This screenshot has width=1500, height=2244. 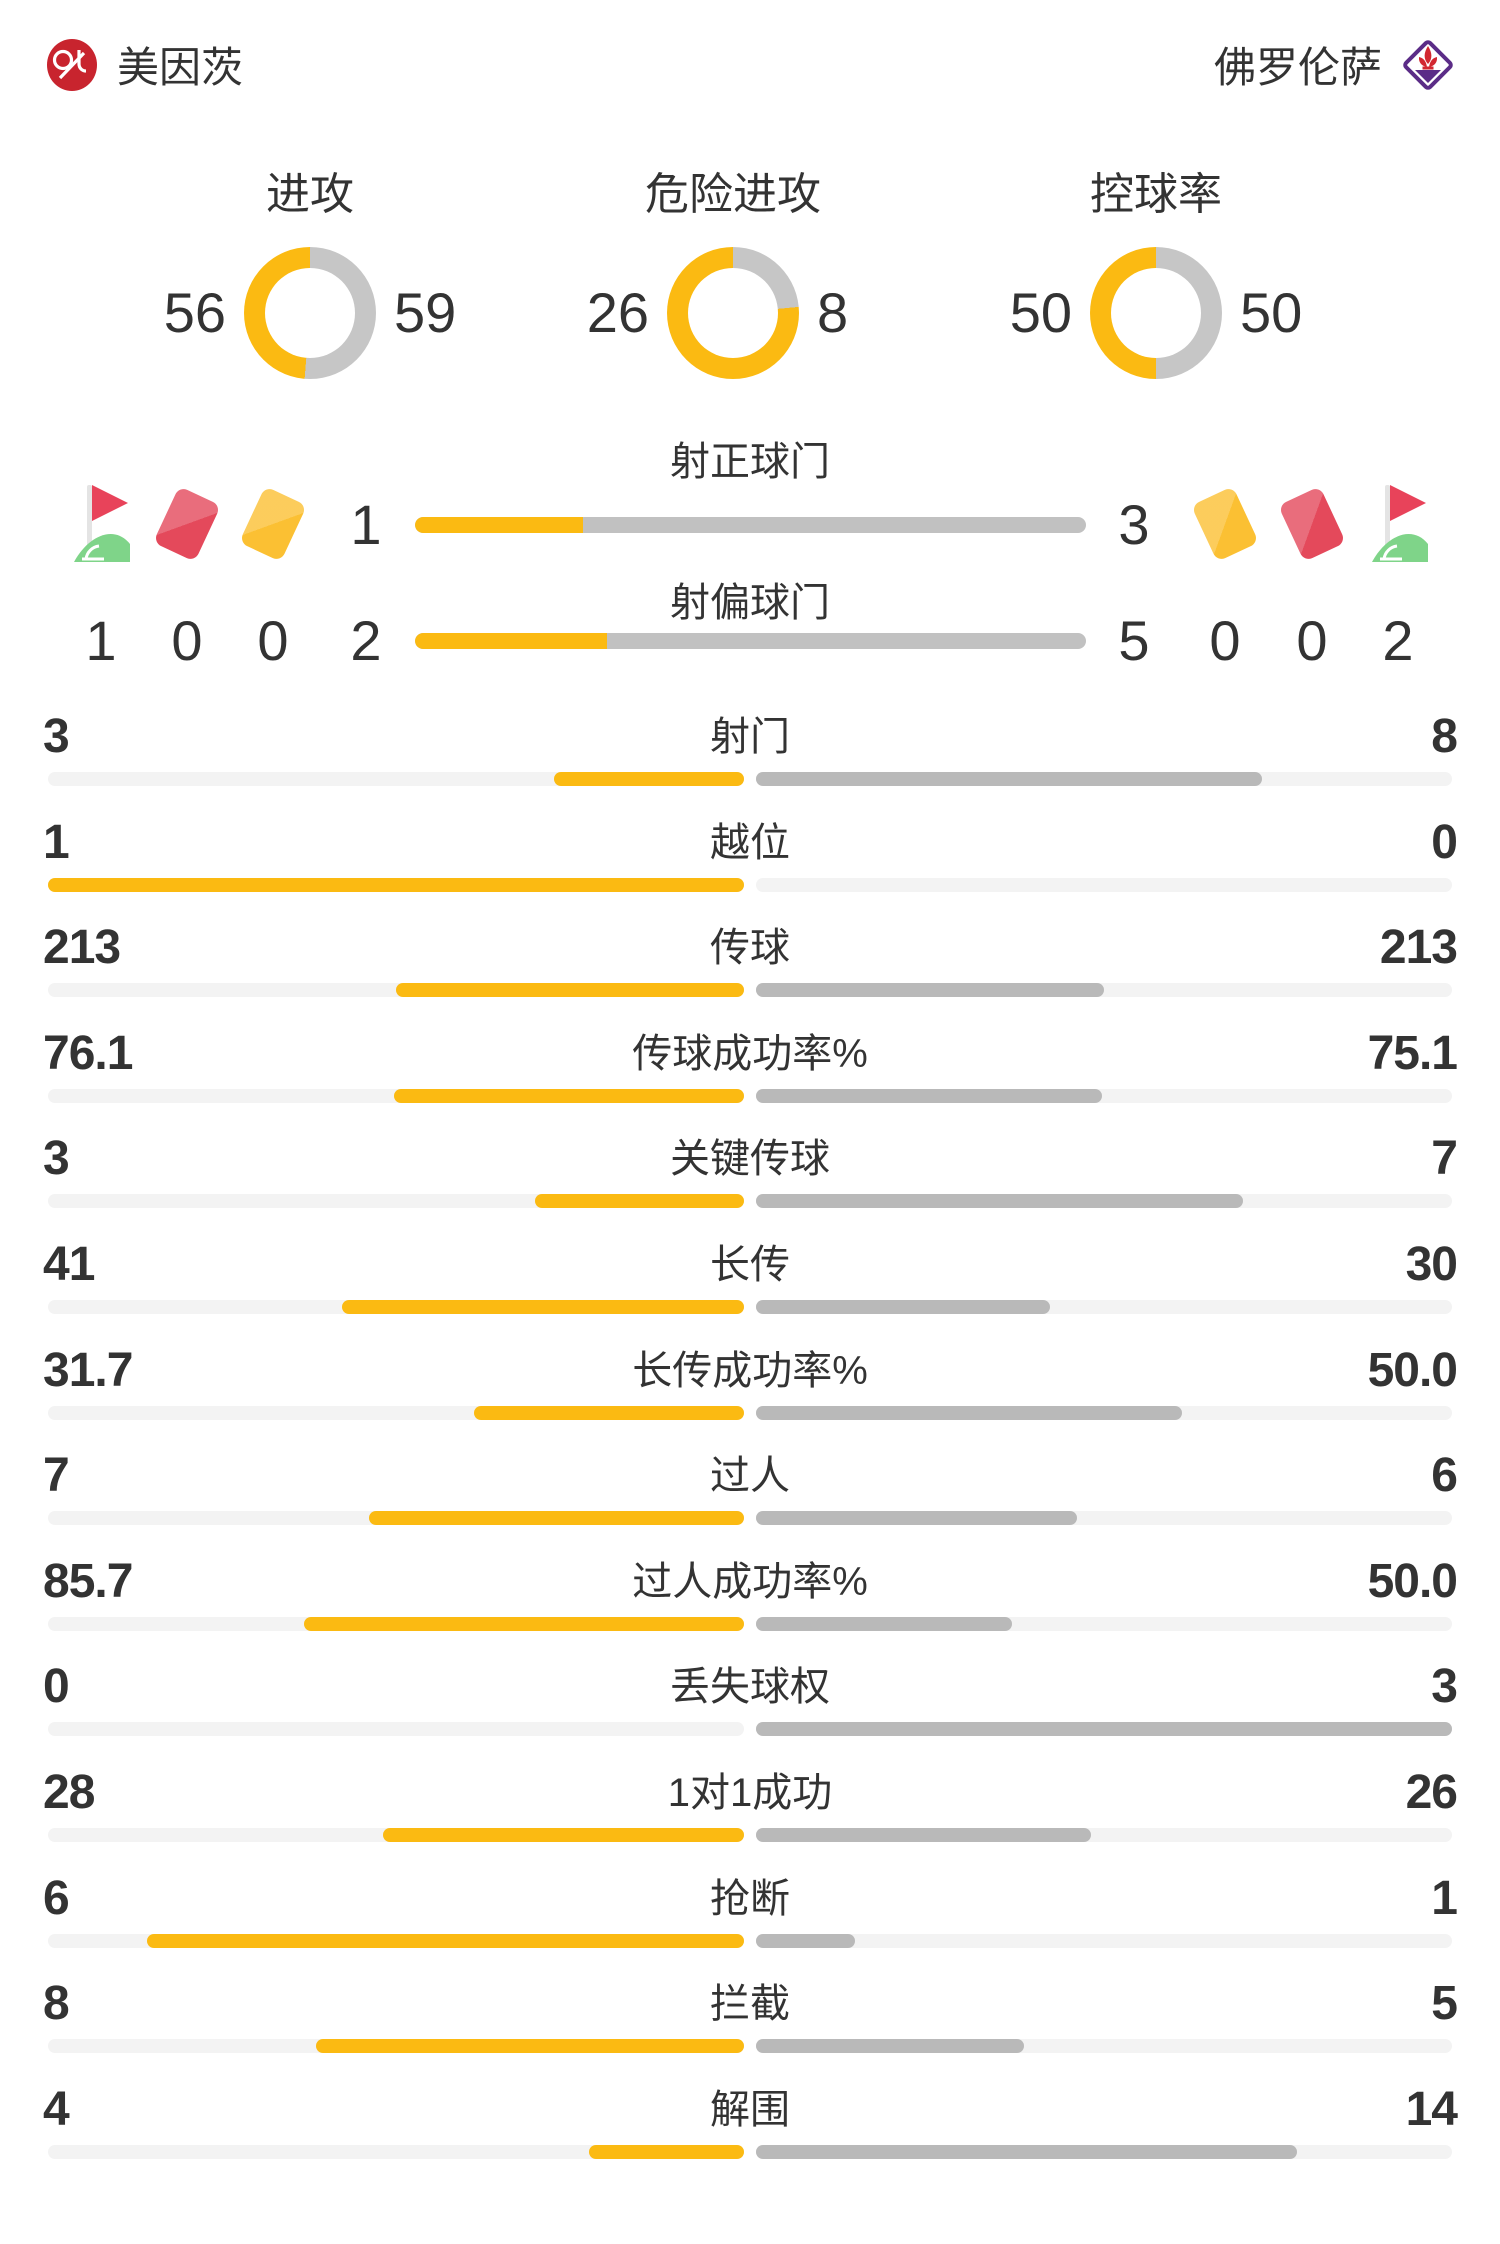 What do you see at coordinates (750, 641) in the screenshot?
I see `shots-off-target-bar` at bounding box center [750, 641].